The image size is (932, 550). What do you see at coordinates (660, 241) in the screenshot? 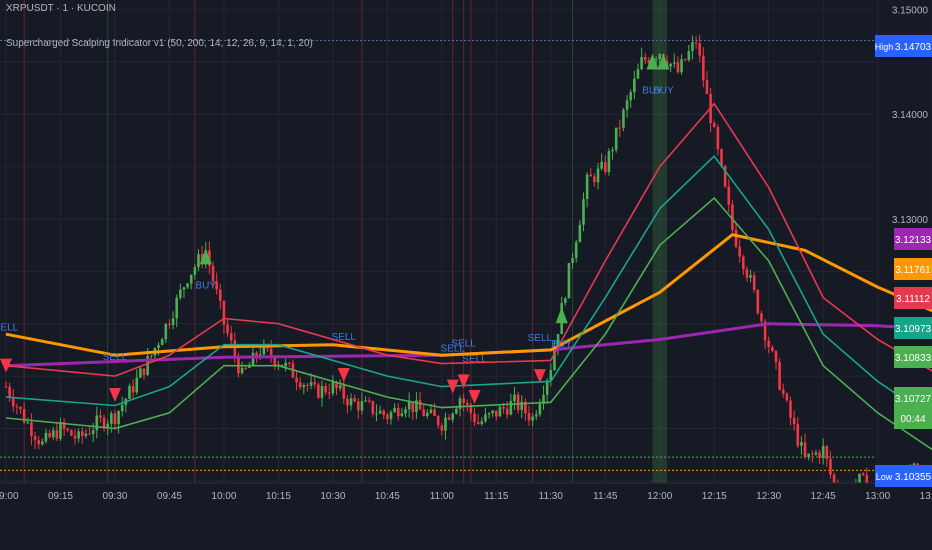
I see `buy-highlight-bar` at bounding box center [660, 241].